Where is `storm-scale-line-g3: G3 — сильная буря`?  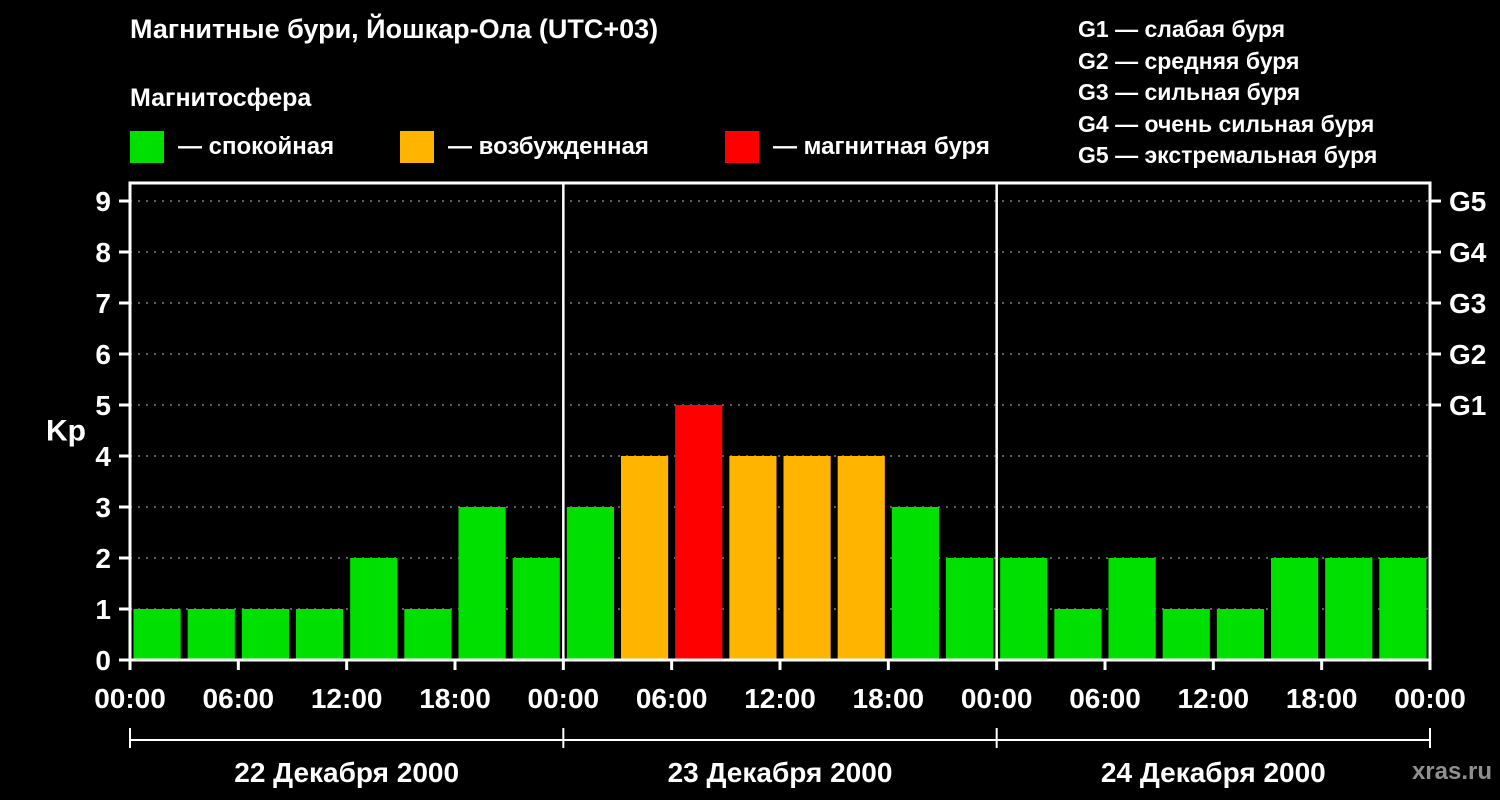
storm-scale-line-g3: G3 — сильная буря is located at coordinates (1189, 92).